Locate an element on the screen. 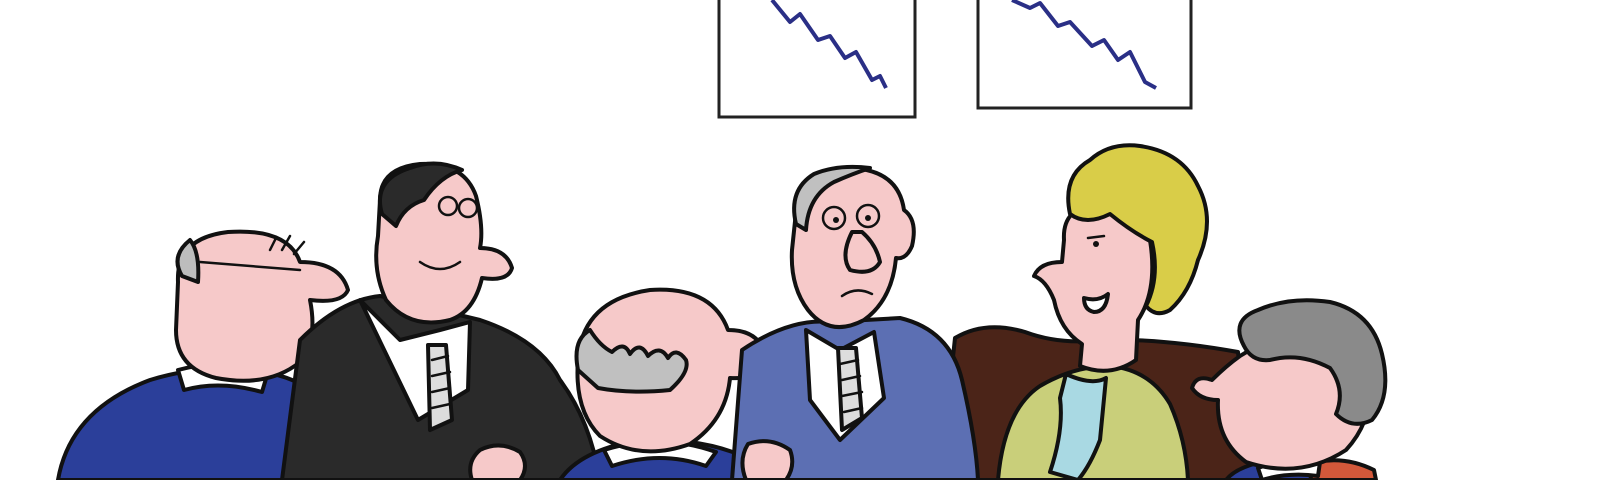 This screenshot has width=1600, height=480. person-worried-center is located at coordinates (855, 322).